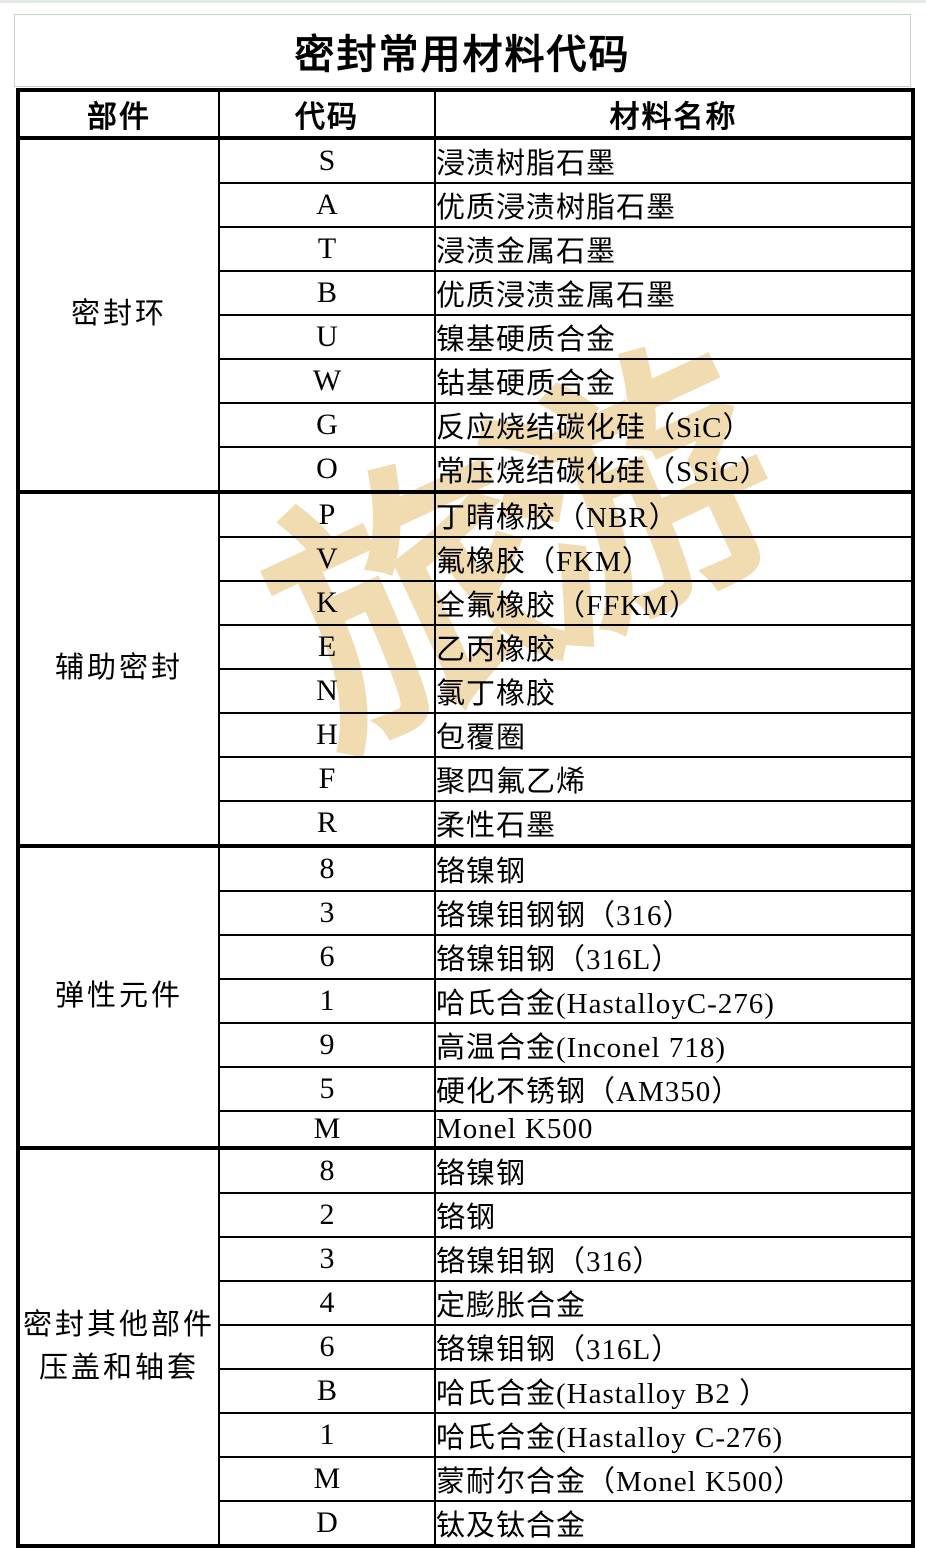 This screenshot has height=1548, width=926. I want to click on material-name-cell: 常压烧结碳化硅（SSiC）, so click(674, 469).